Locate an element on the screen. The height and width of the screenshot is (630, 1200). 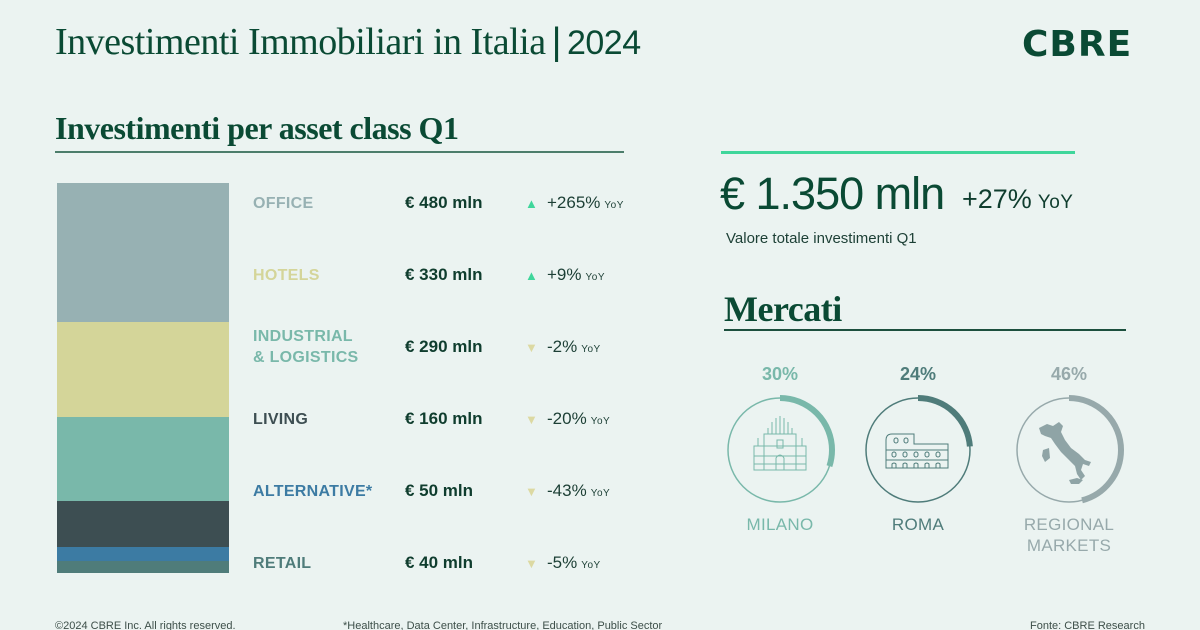
bar-segment-living is located at coordinates (143, 523).